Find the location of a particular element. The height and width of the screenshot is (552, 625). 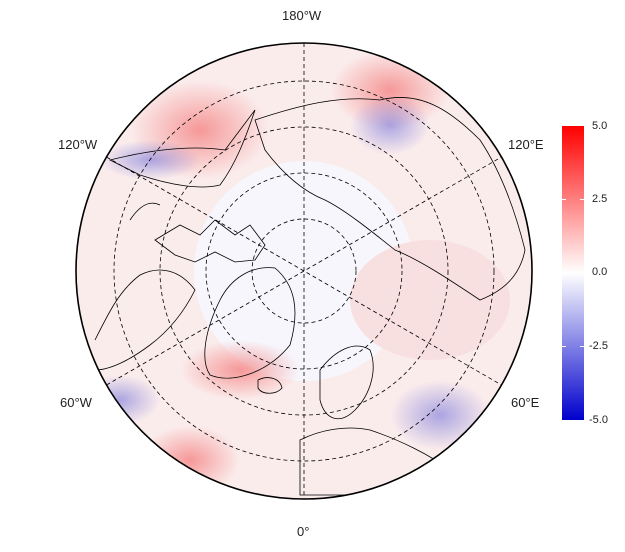

lon-label-60w: 60°W is located at coordinates (76, 402).